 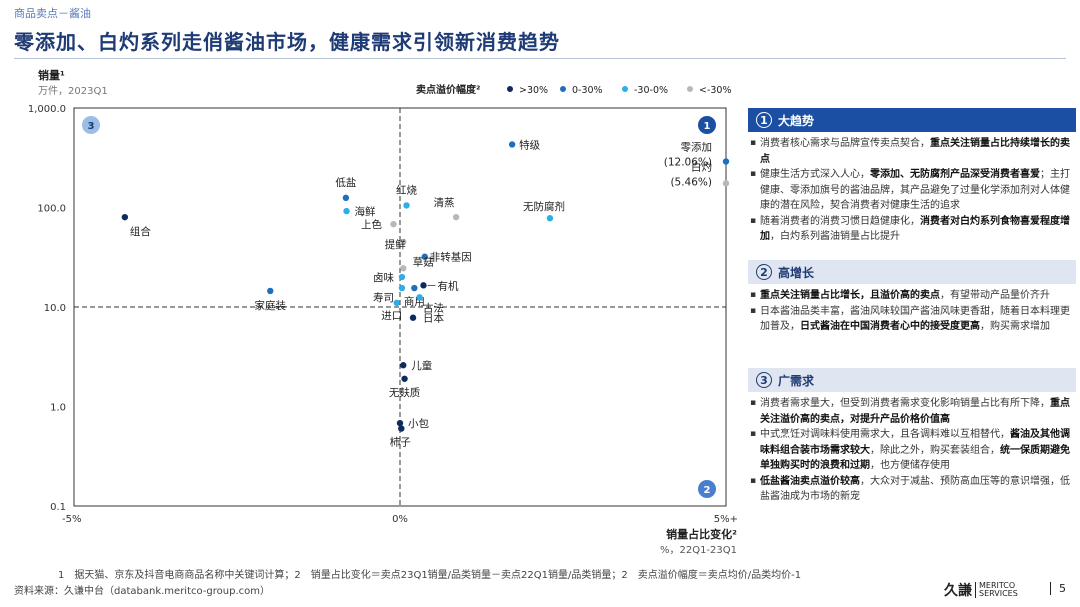 I want to click on x-axis-subtitle: %，22Q1-23Q1, so click(x=698, y=550).